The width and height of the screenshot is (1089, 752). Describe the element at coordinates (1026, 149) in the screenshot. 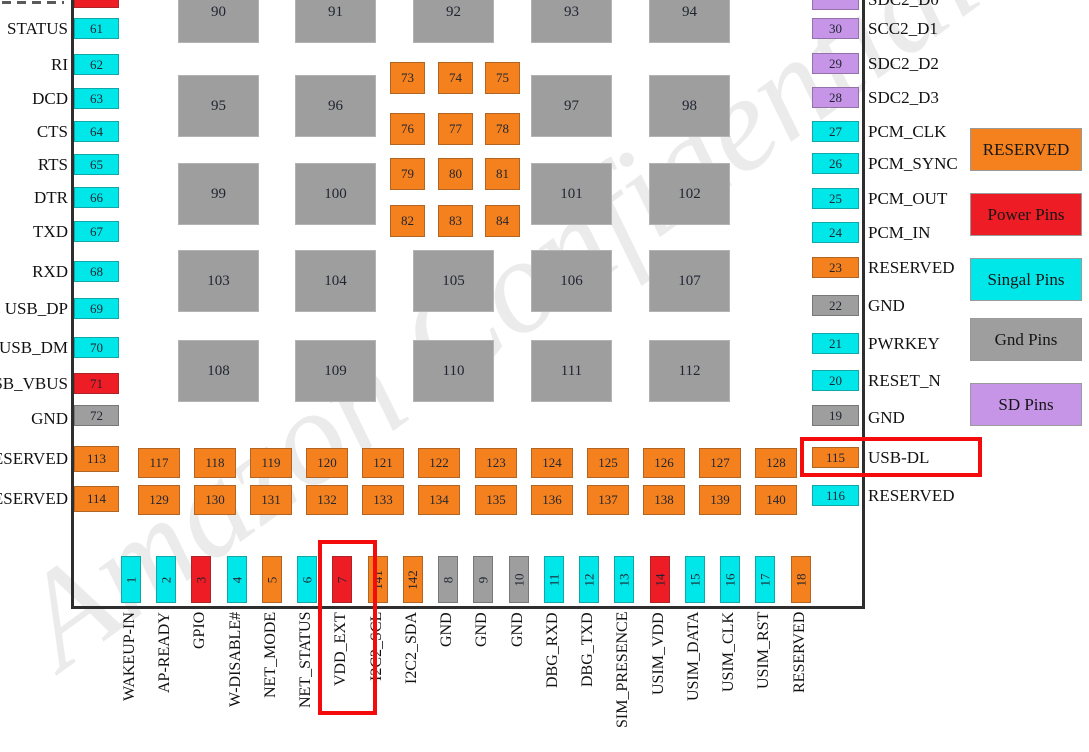

I see `legend-reserved: RESERVED` at that location.